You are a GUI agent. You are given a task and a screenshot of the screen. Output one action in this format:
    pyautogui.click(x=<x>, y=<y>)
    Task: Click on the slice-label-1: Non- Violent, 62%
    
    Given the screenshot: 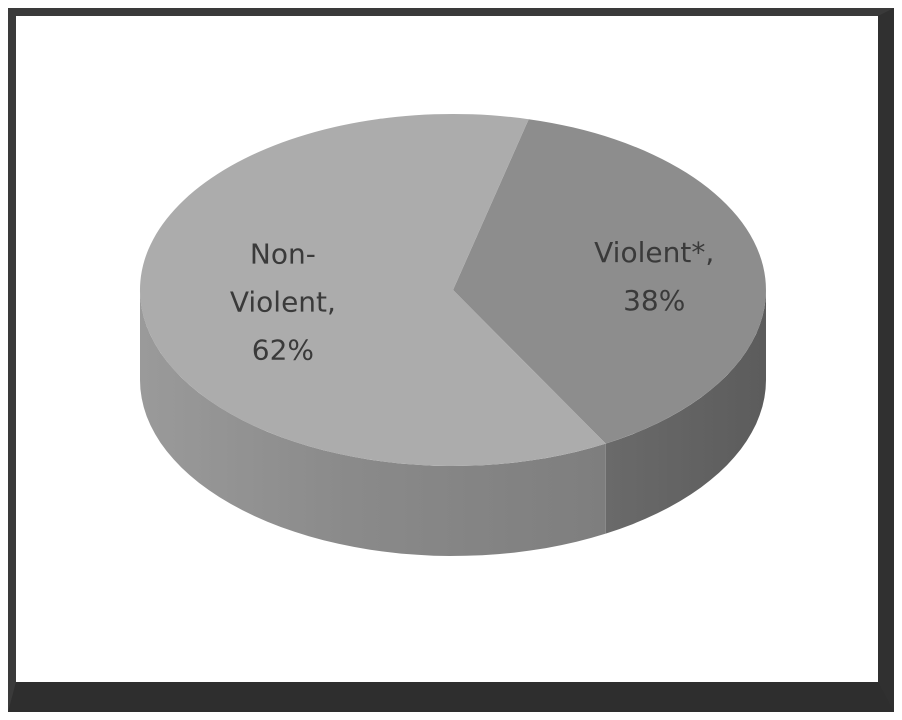 What is the action you would take?
    pyautogui.click(x=283, y=302)
    